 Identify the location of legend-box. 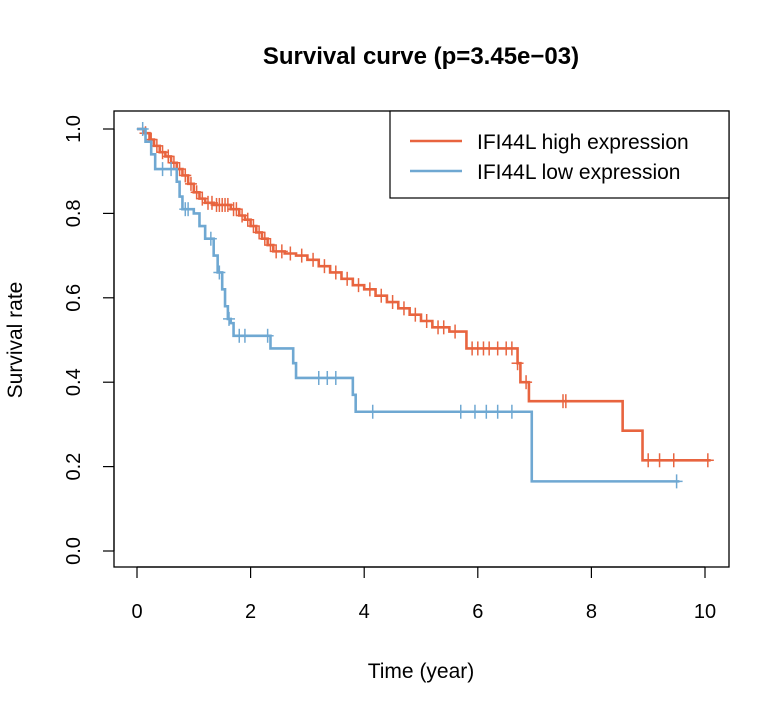
(559, 154).